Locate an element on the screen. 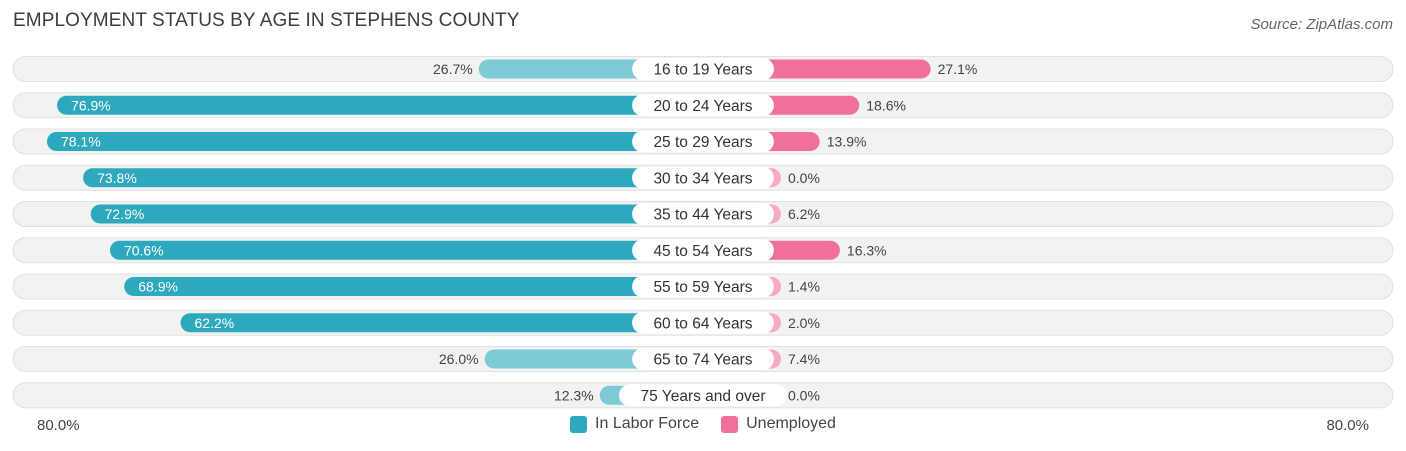 Image resolution: width=1406 pixels, height=451 pixels. value-label-labor-force-20-to-24-years: 76.9% is located at coordinates (91, 105).